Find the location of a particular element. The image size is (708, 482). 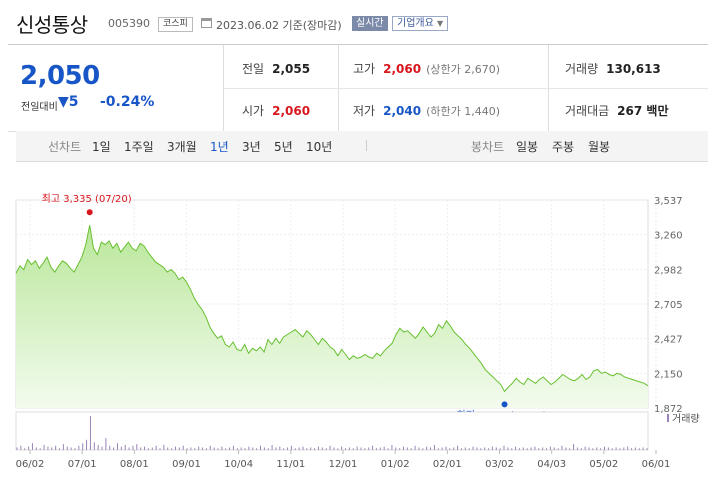

tab-1w: 1주일 is located at coordinates (139, 147).